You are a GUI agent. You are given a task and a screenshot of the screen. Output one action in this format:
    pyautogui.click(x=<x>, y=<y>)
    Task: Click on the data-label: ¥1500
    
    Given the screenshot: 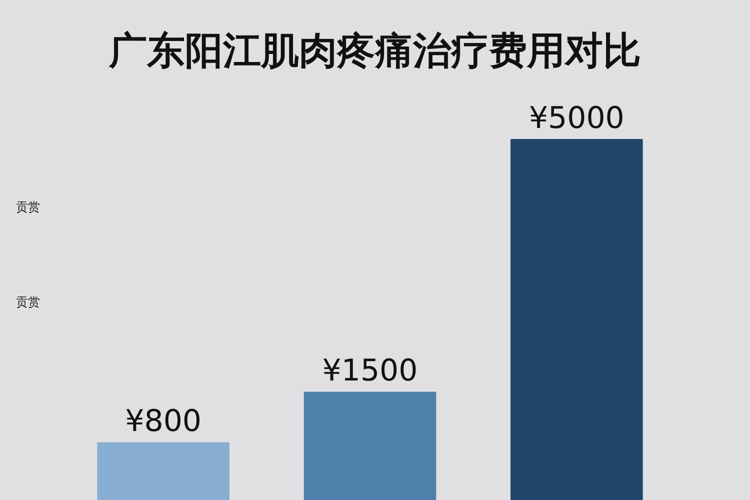 What is the action you would take?
    pyautogui.click(x=370, y=371)
    